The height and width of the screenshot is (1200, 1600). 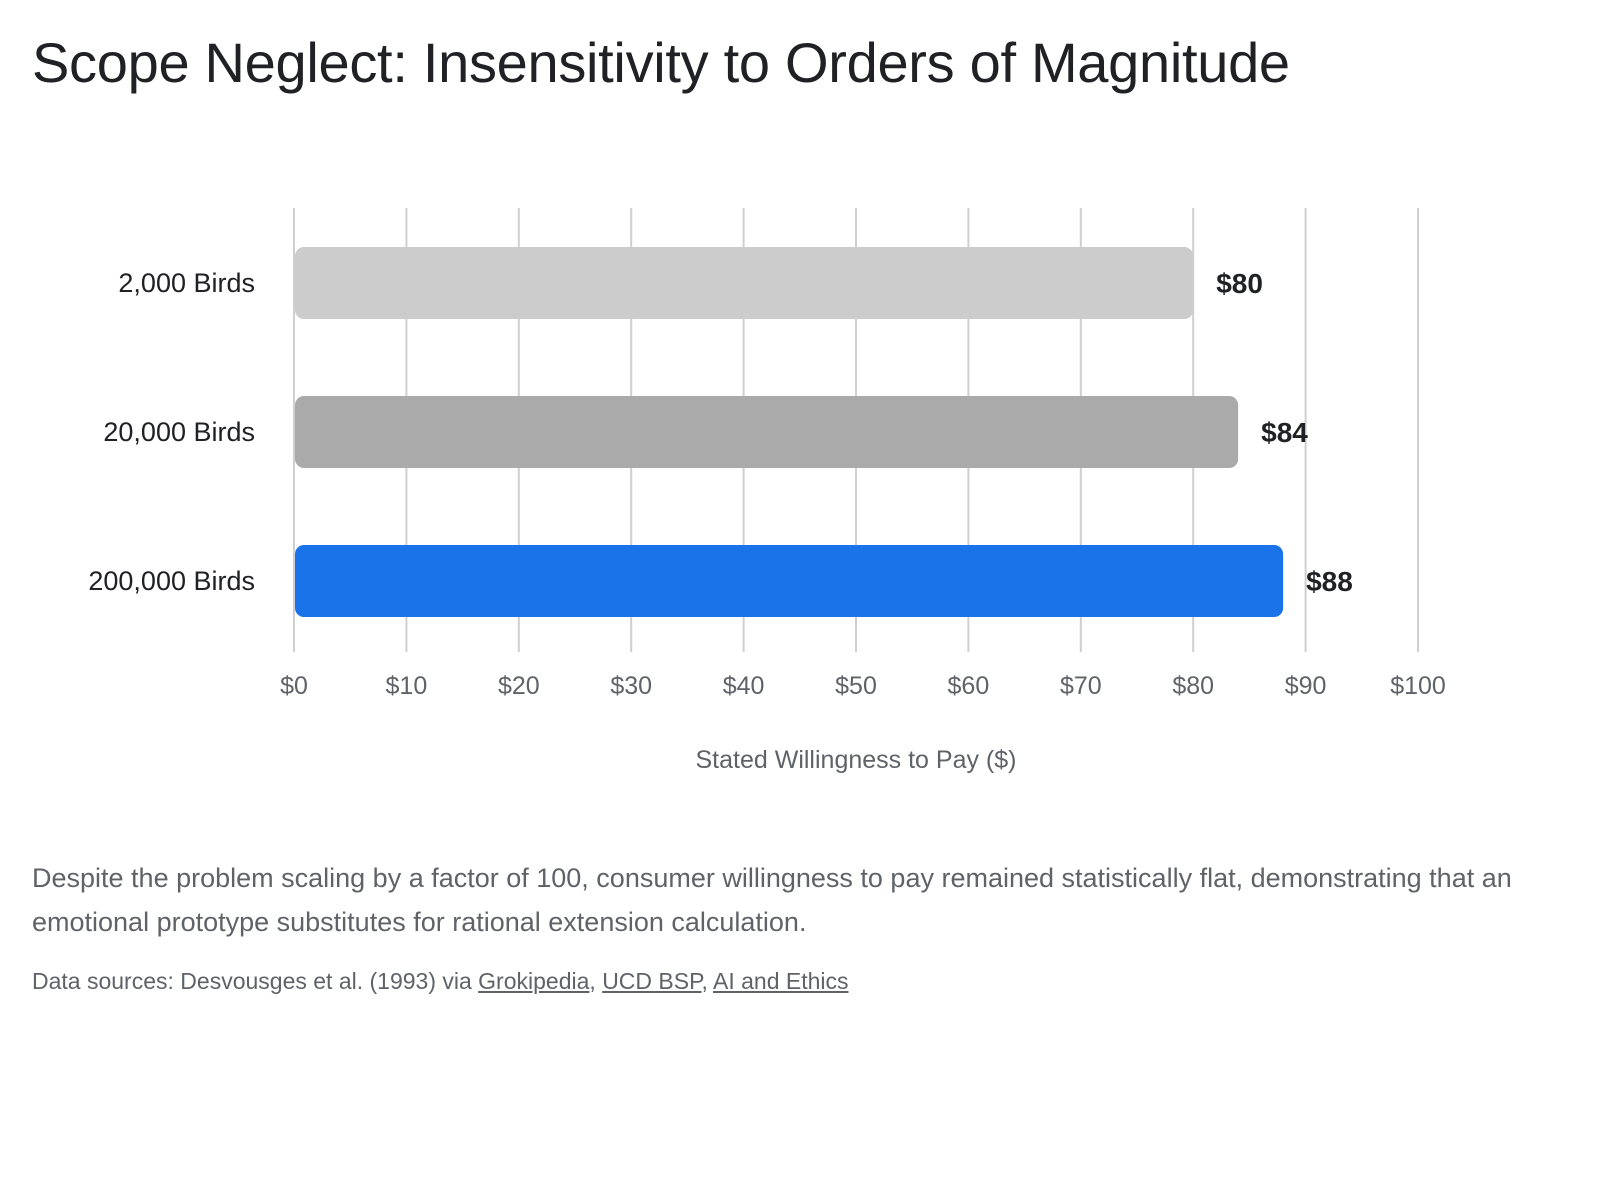 What do you see at coordinates (1081, 686) in the screenshot?
I see `x-tick-label-70: $70` at bounding box center [1081, 686].